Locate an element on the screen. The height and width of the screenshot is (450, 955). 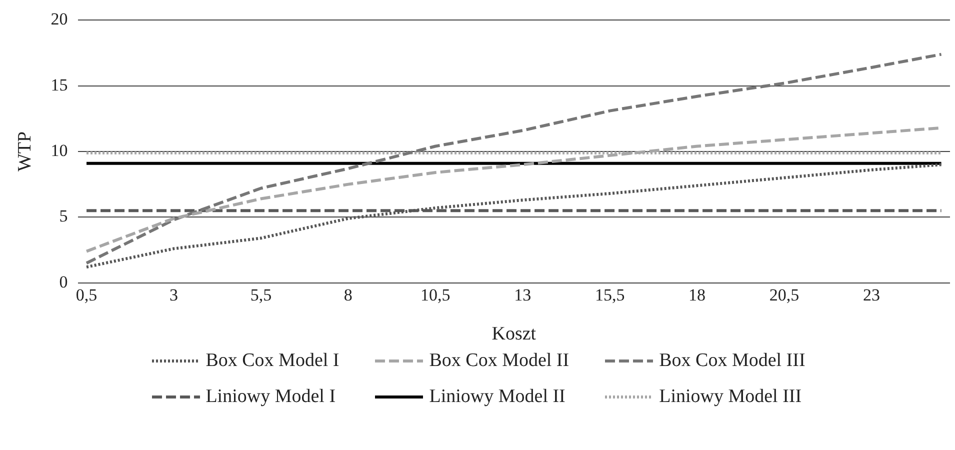
legend-label: Box Cox Model I is located at coordinates (273, 361).